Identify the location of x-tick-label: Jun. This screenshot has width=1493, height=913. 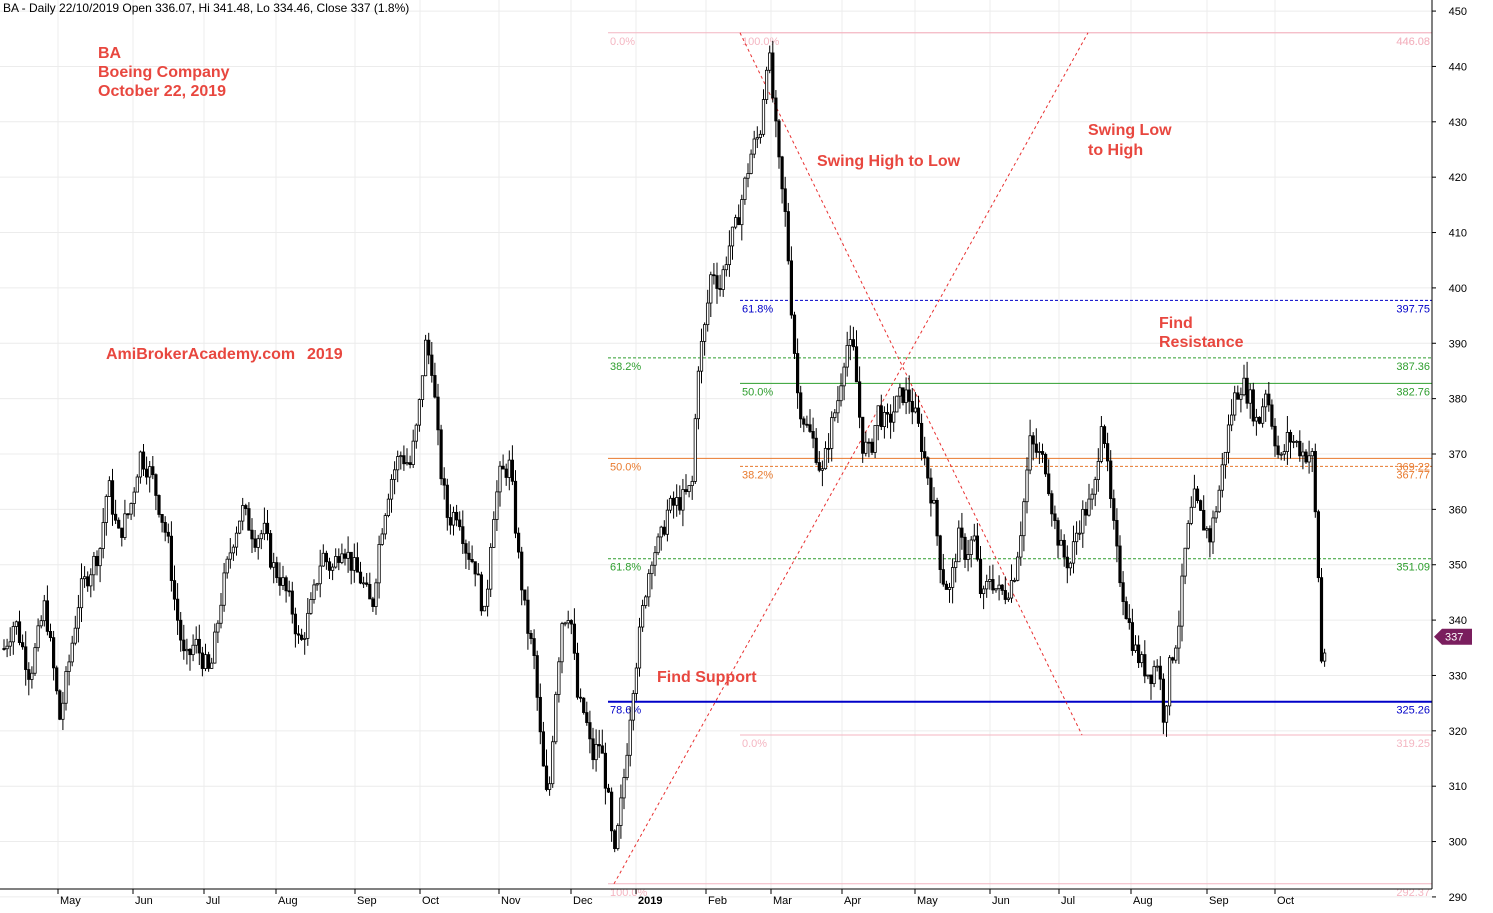
(144, 901).